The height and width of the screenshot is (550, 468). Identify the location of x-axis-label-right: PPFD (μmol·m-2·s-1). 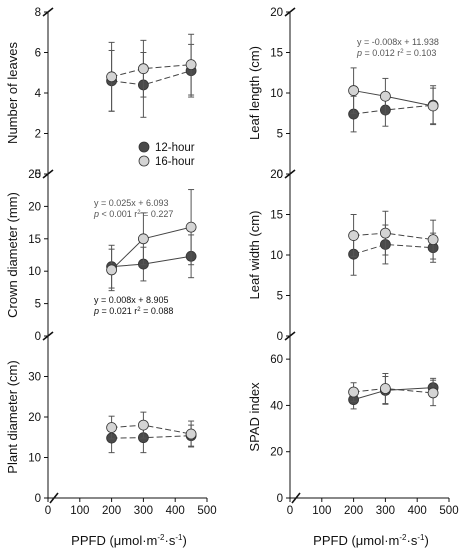
(371, 540).